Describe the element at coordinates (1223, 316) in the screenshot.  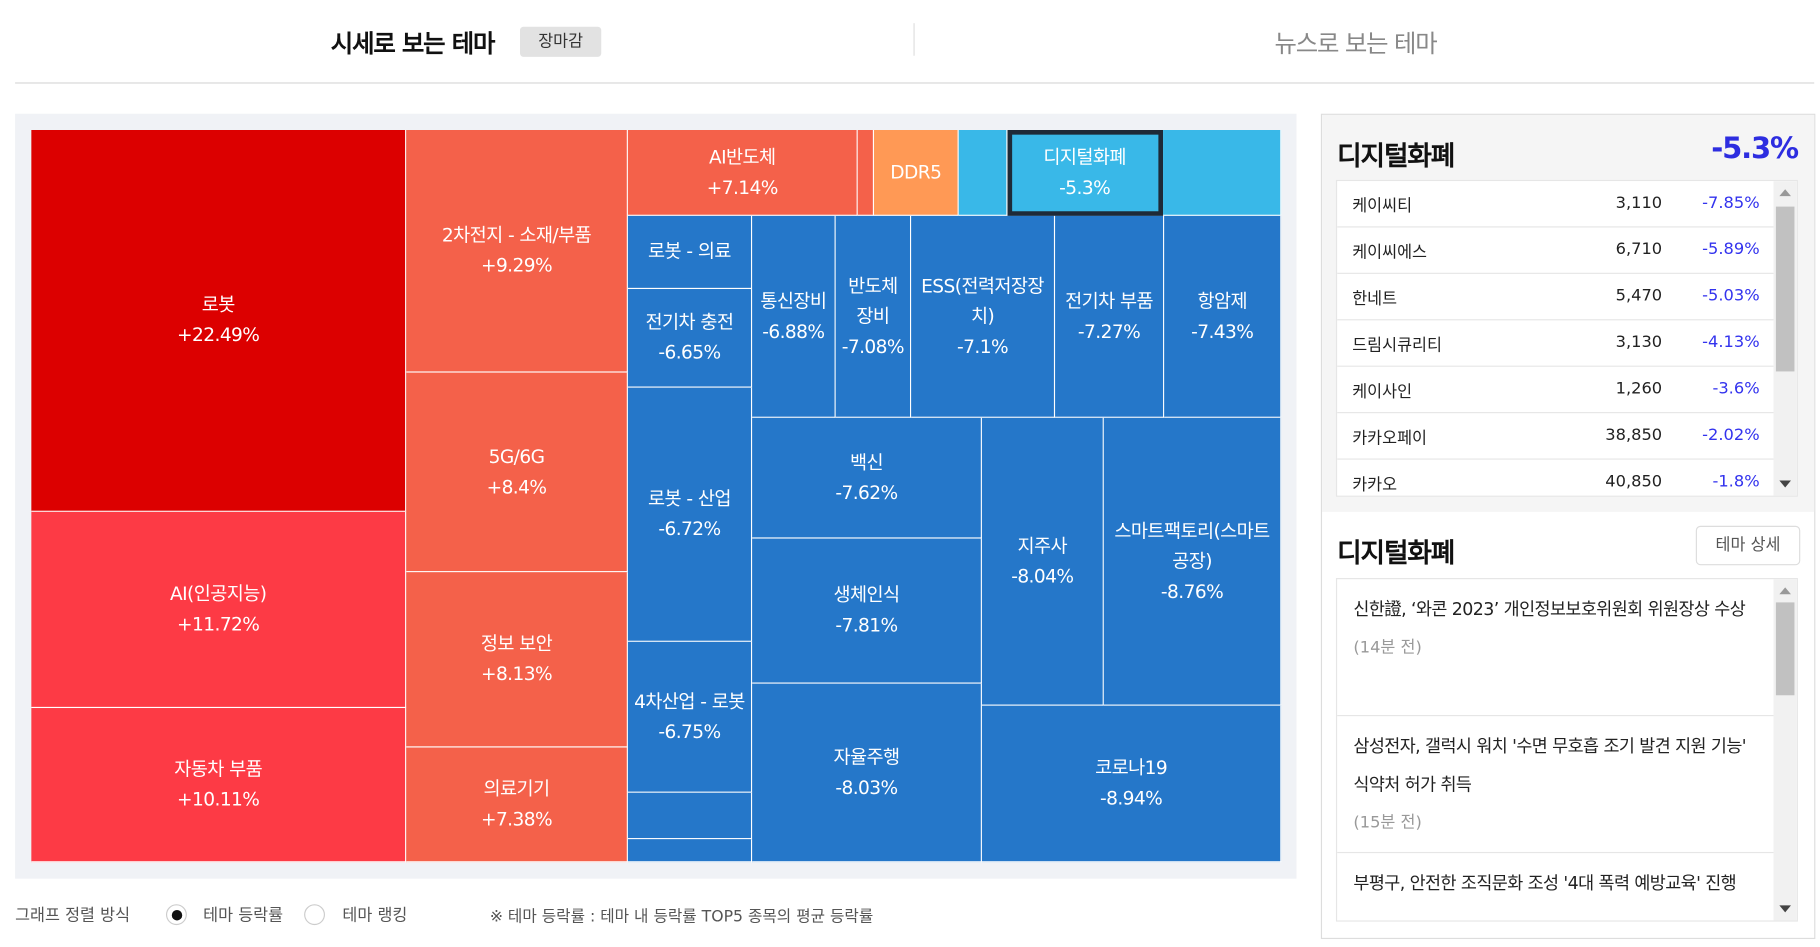
I see `tile-anticancer: 항암제 -7.43%` at that location.